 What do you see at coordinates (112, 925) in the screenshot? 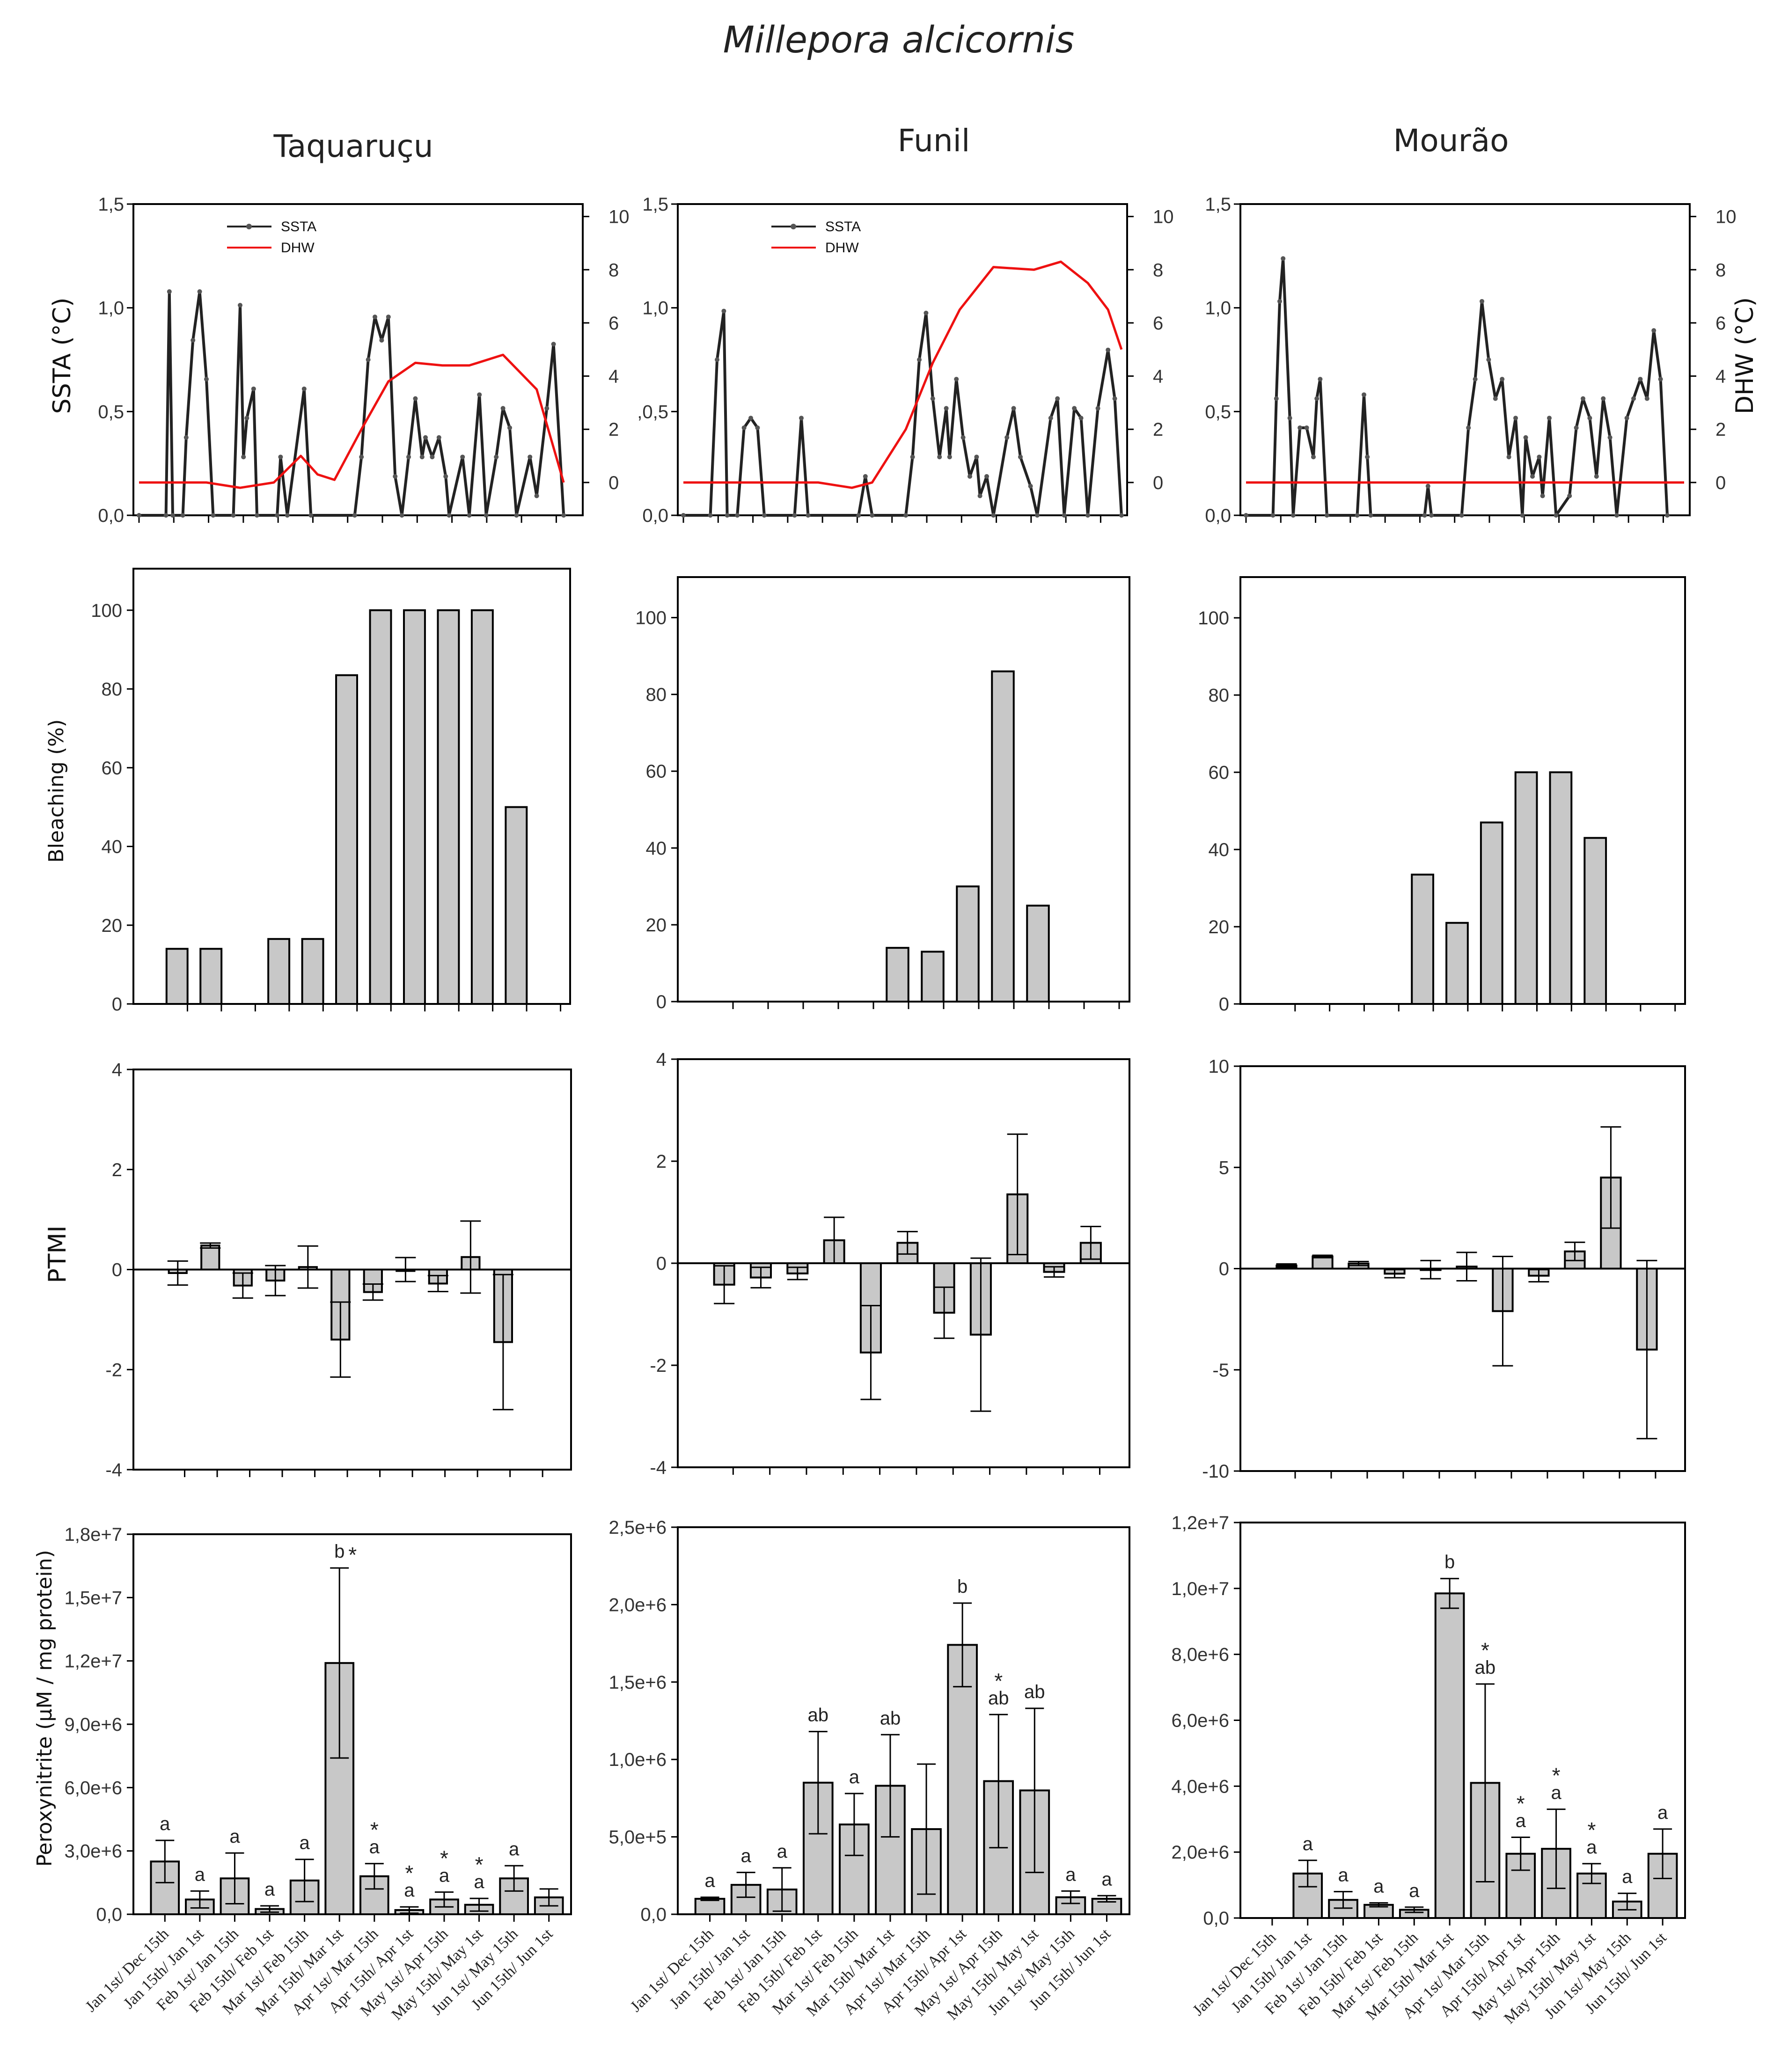
I see `bleaching-taquarucu-y-tick-label: 20` at bounding box center [112, 925].